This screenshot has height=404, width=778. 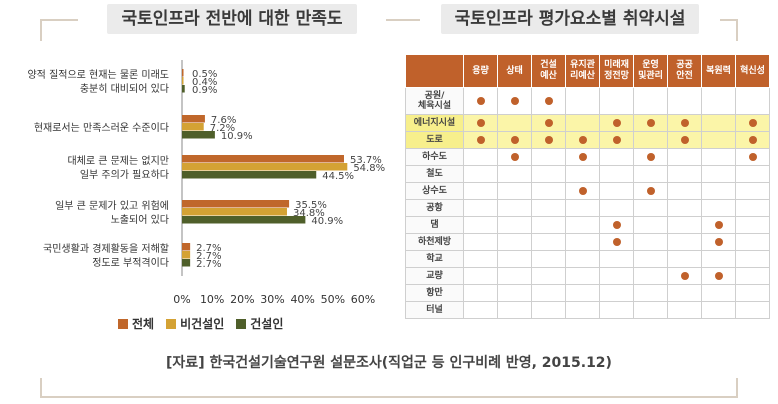 I want to click on matrix-row-label: 터널, so click(x=434, y=310).